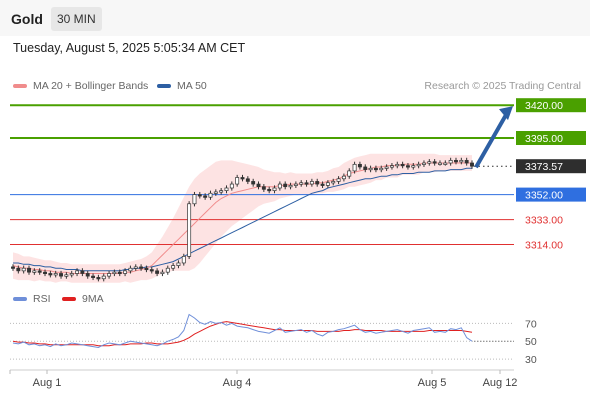 The height and width of the screenshot is (400, 590). I want to click on x-tick-label: Aug 4, so click(237, 383).